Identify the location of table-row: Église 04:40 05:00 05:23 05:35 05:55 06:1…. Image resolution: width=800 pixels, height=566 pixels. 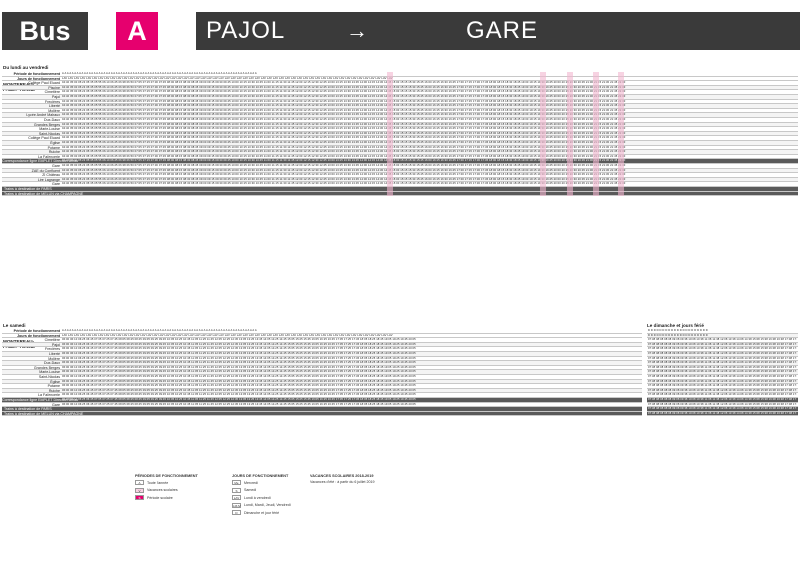
(400, 143).